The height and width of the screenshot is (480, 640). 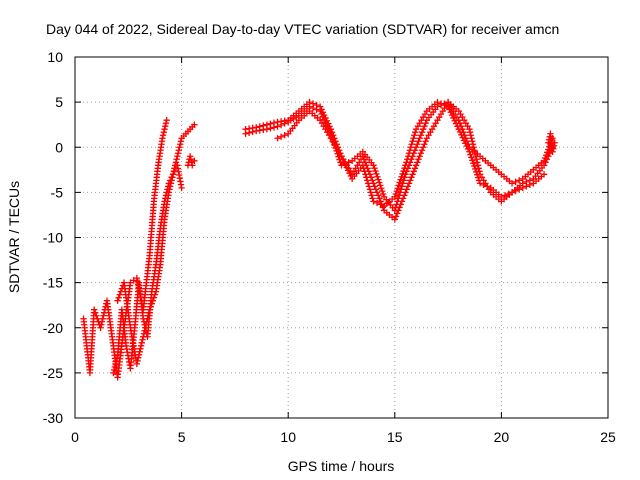 I want to click on y-tick-label: 10, so click(x=55, y=57).